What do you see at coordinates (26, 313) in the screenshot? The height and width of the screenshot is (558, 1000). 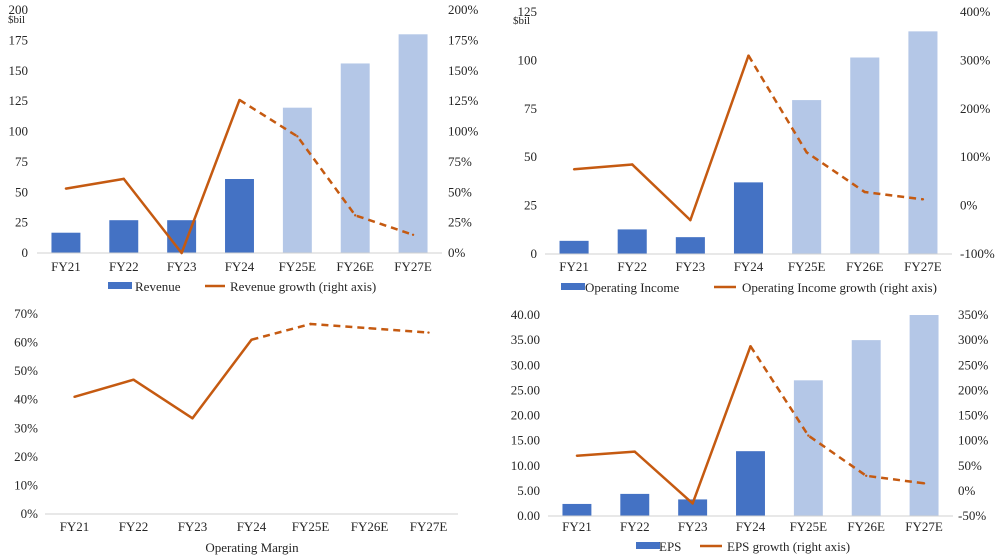 I see `left-axis-tick-label: 70%` at bounding box center [26, 313].